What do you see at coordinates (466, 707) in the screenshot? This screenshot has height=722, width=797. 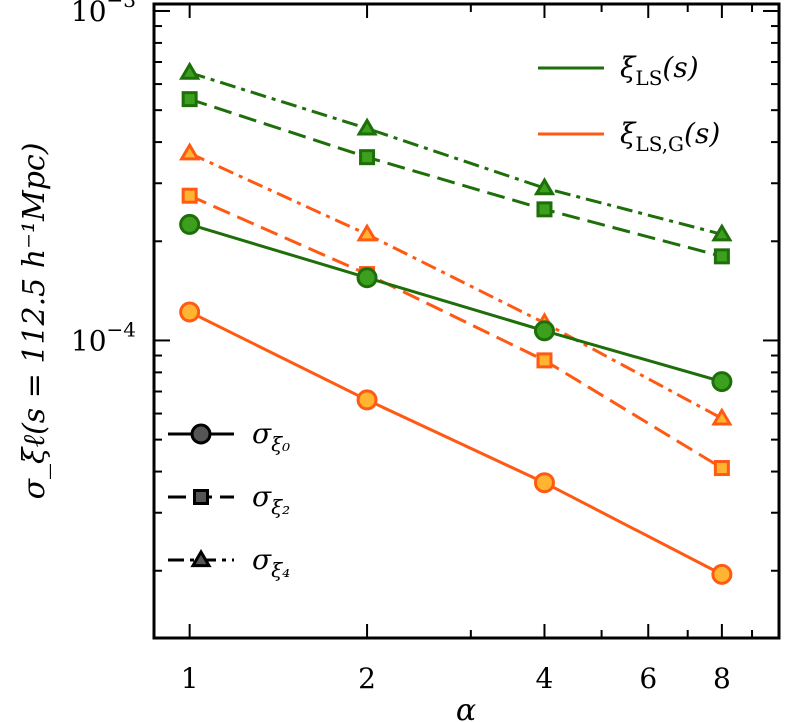 I see `x-axis-label: α` at bounding box center [466, 707].